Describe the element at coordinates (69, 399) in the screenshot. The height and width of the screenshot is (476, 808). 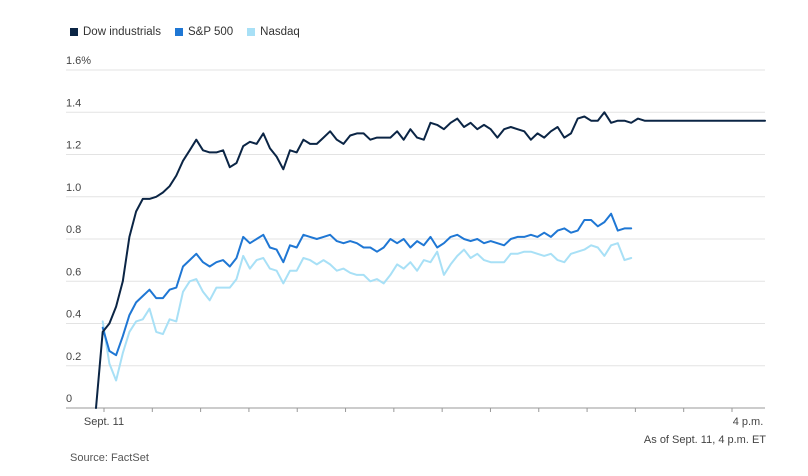
I see `y-tick-label: 0` at that location.